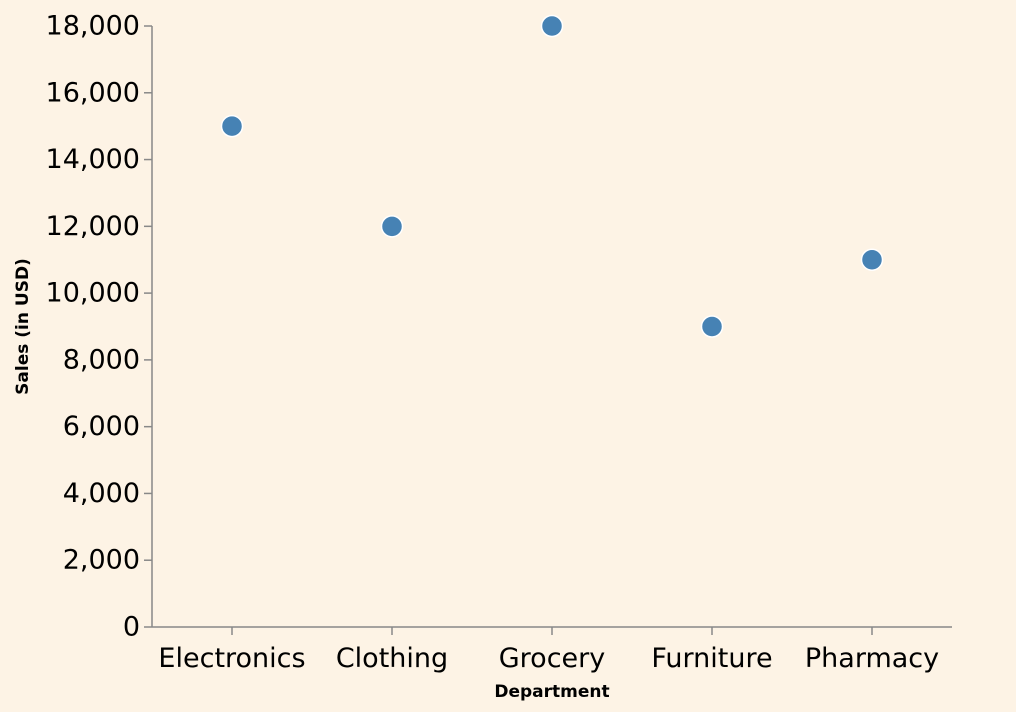 Image resolution: width=1016 pixels, height=712 pixels. Describe the element at coordinates (101, 560) in the screenshot. I see `y-tick-label: 2,000` at that location.